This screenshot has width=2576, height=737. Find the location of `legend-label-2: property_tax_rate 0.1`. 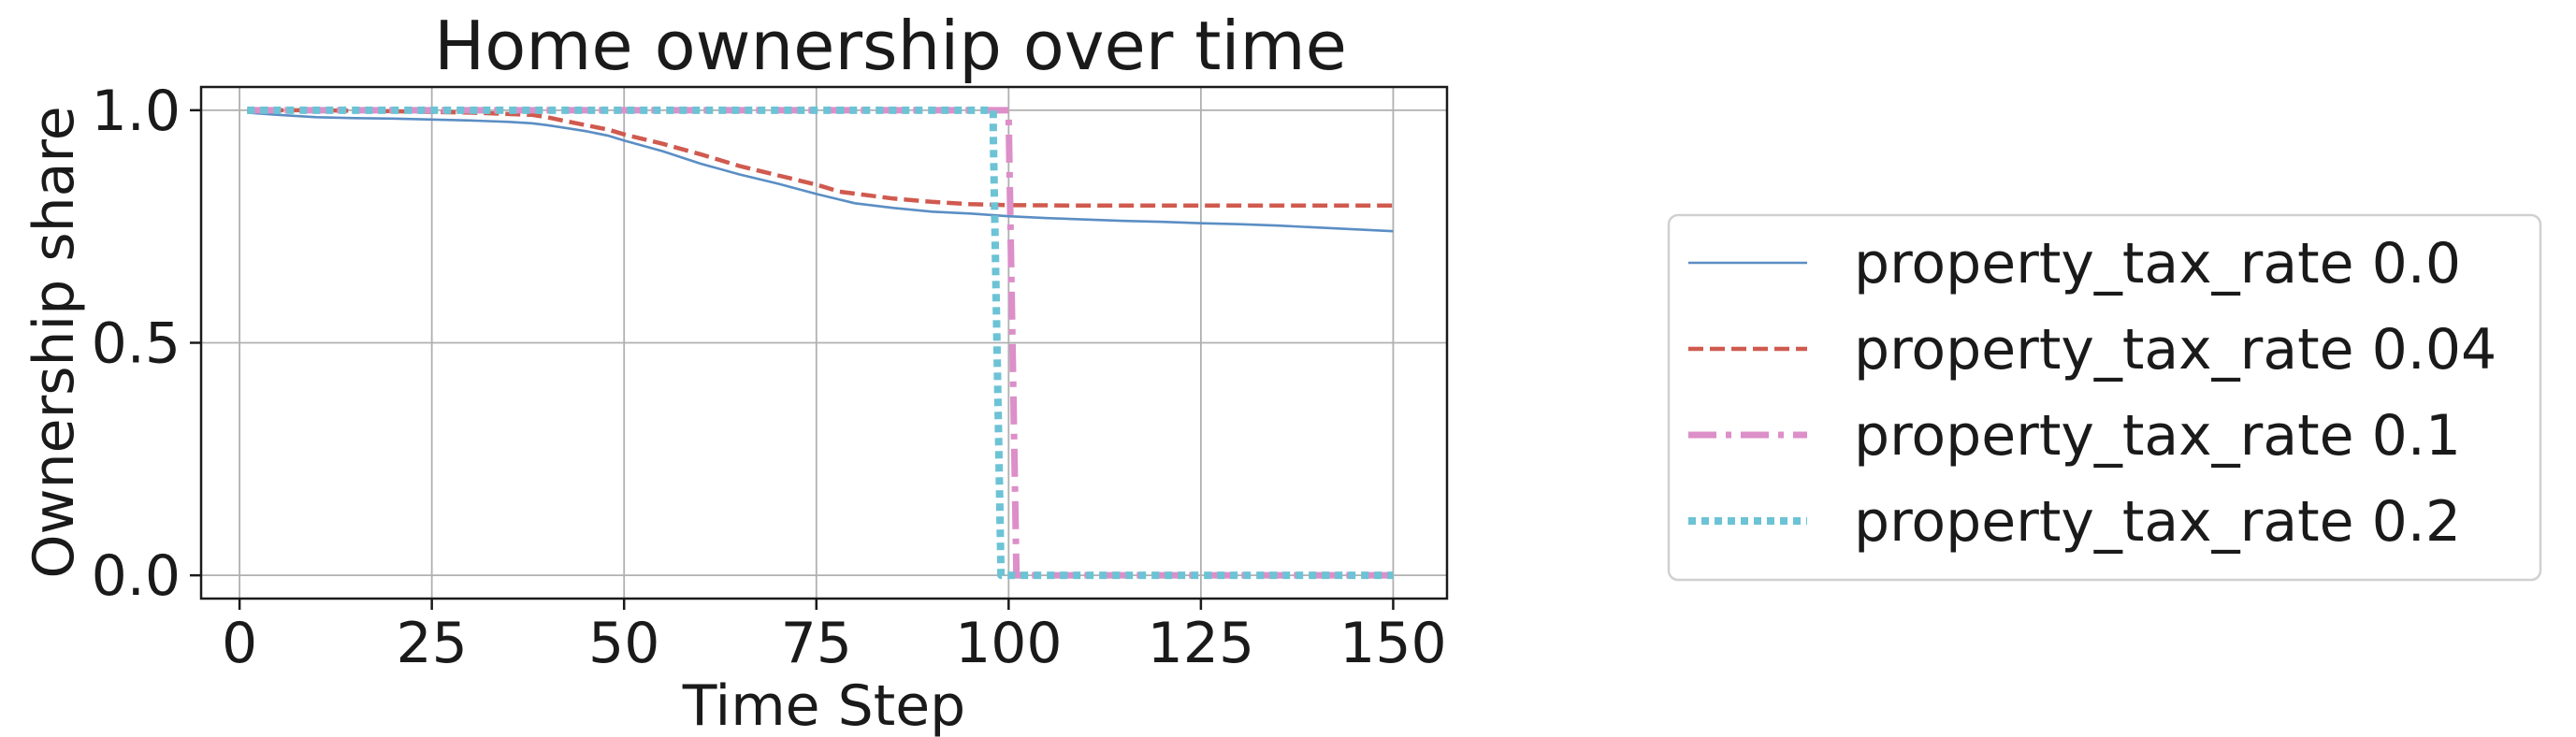

legend-label-2: property_tax_rate 0.1 is located at coordinates (2157, 436).